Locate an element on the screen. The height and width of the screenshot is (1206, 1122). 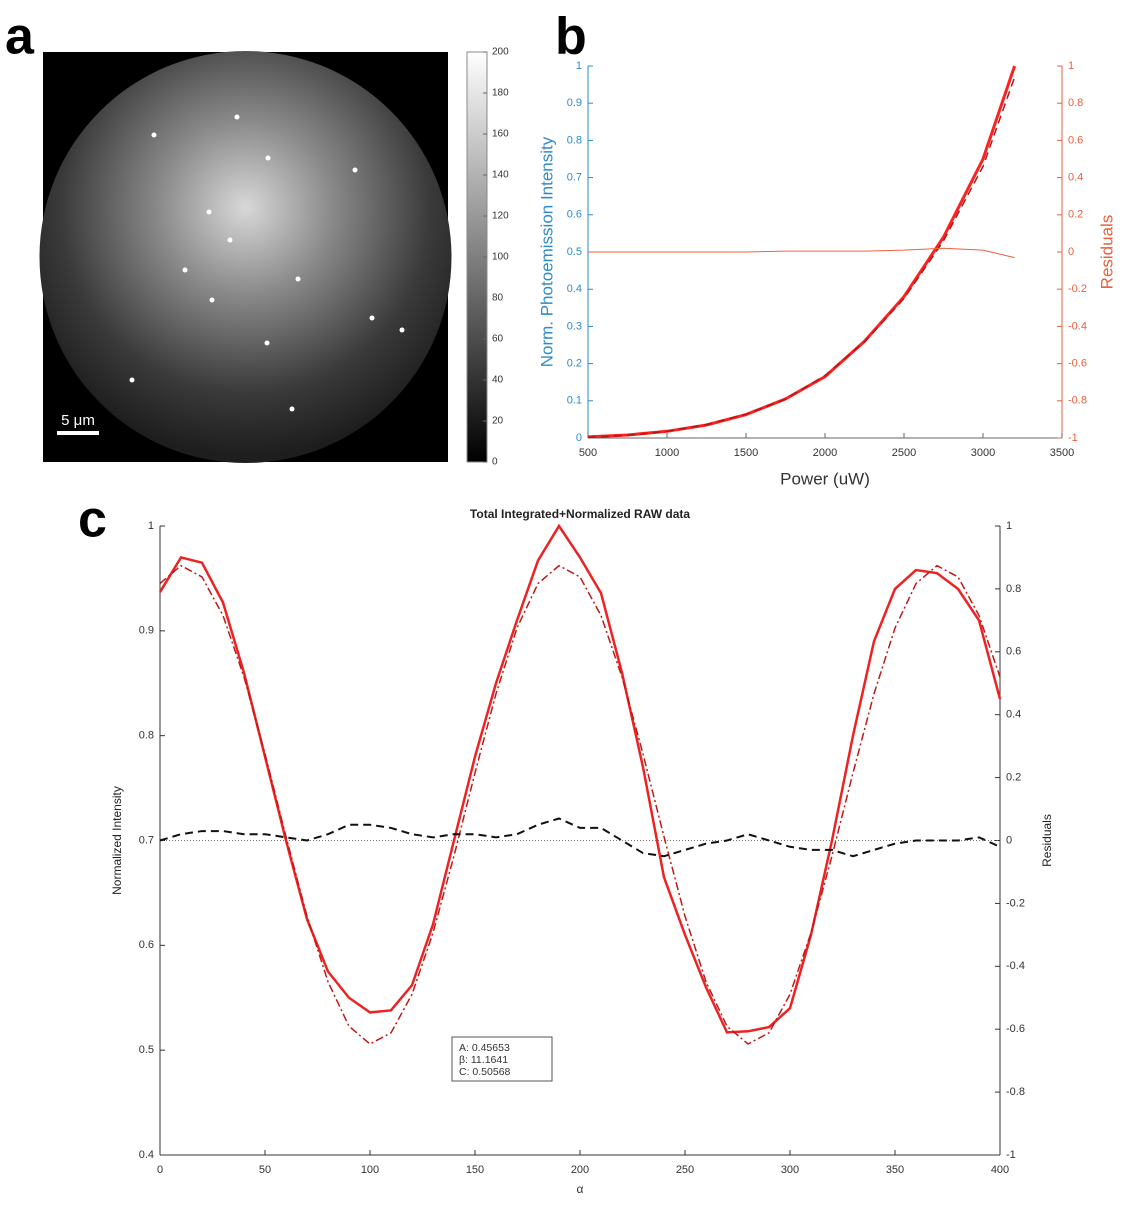
x-tick-label: 350 is located at coordinates (895, 1170).